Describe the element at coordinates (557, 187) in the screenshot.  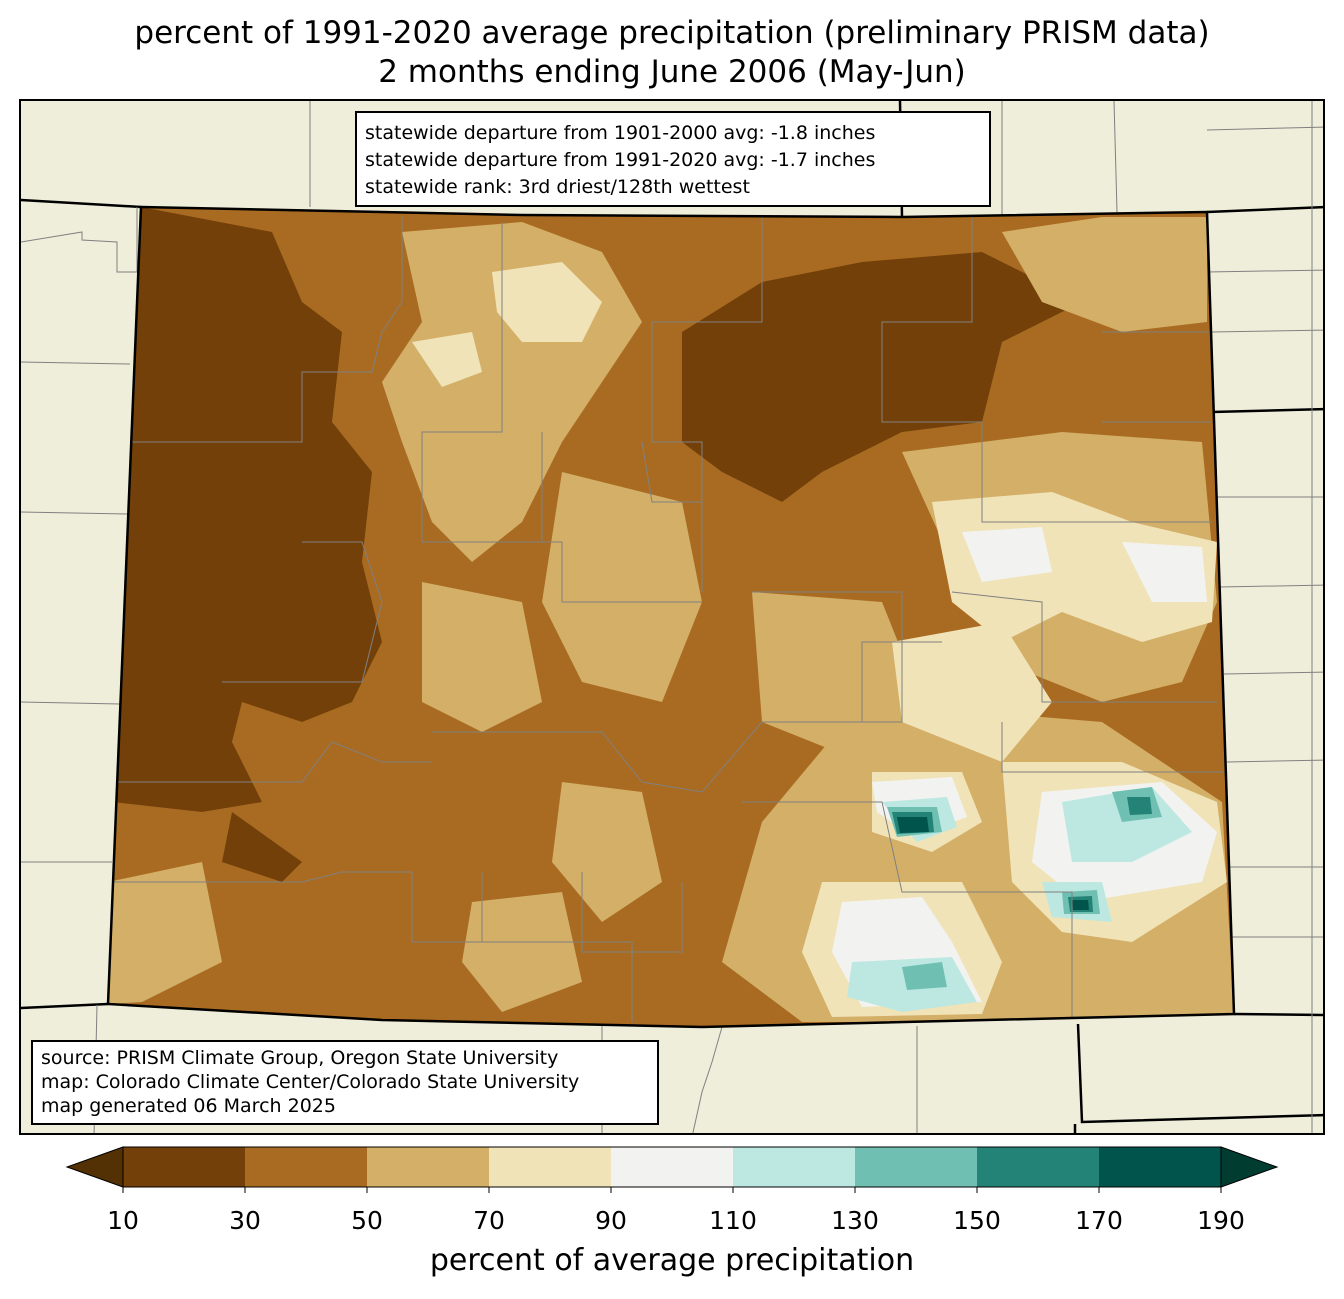
I see `stats-rank: statewide rank: 3rd driest/128th wettest` at that location.